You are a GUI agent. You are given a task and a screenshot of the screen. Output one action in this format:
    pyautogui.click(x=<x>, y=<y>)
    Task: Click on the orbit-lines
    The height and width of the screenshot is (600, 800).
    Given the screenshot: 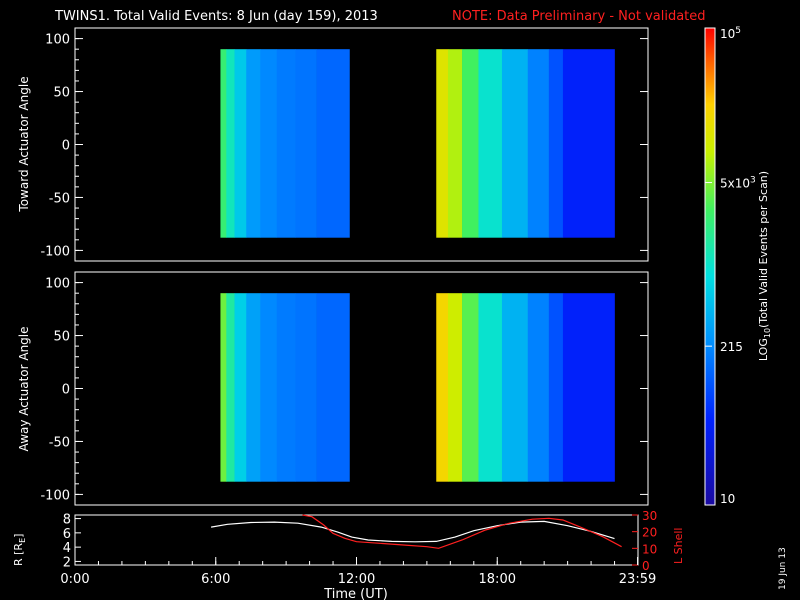 What is the action you would take?
    pyautogui.click(x=416, y=531)
    